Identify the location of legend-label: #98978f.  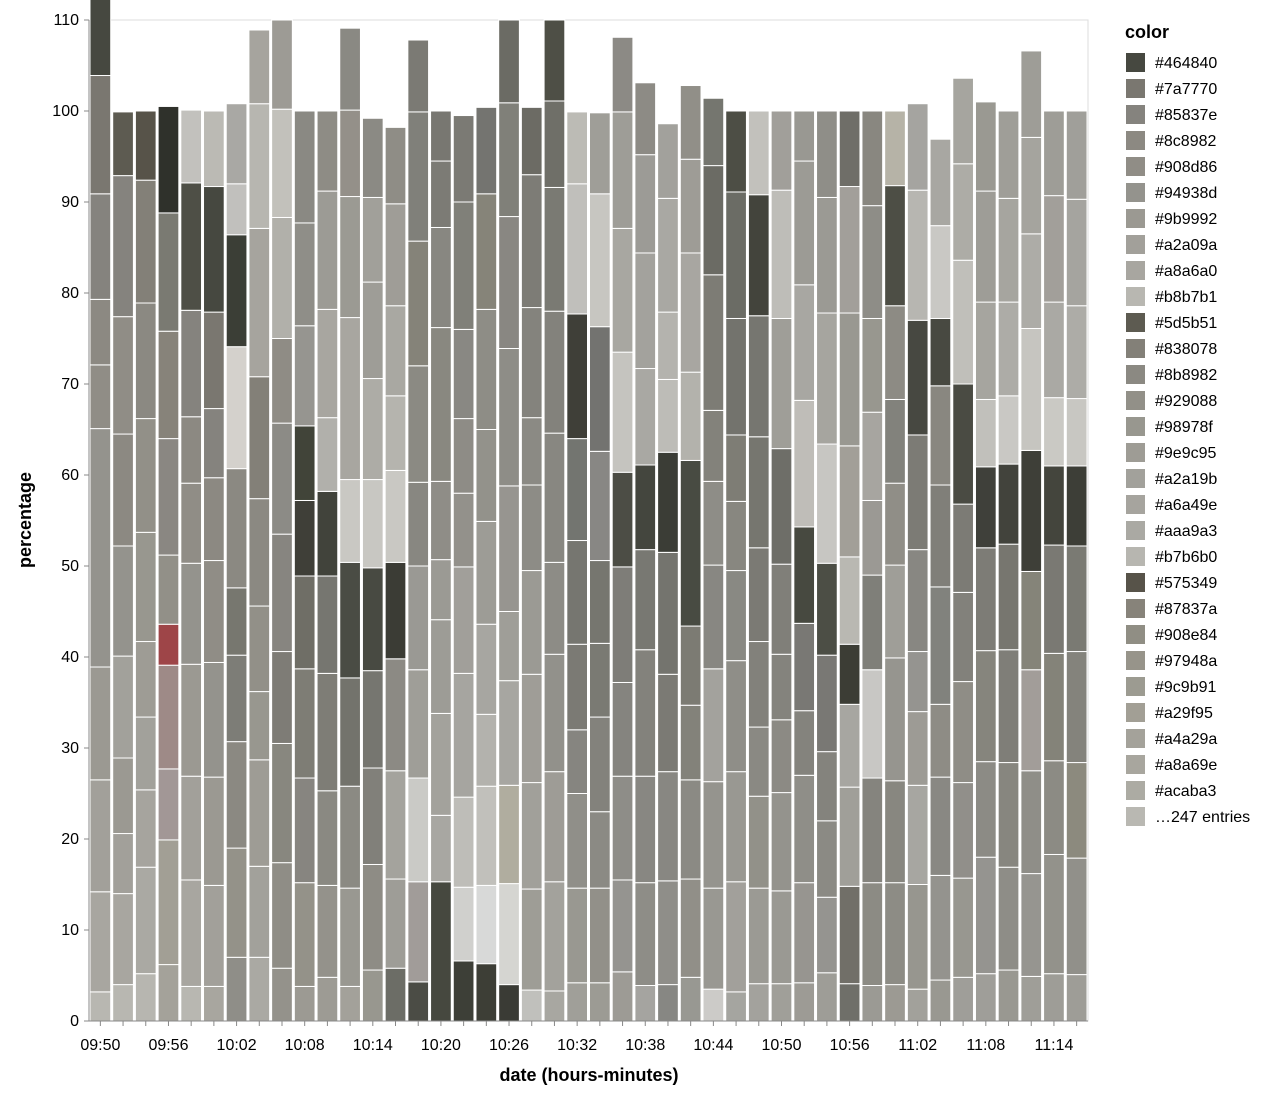
(1184, 427).